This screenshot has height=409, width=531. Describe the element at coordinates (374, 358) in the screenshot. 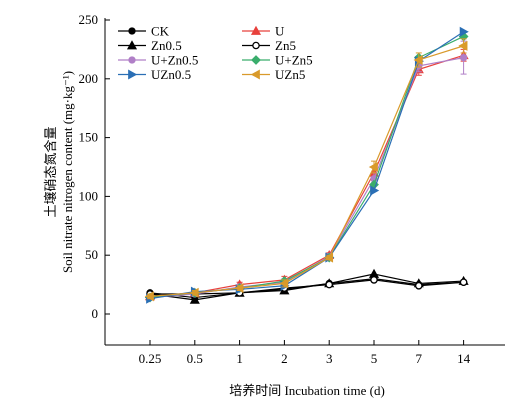

I see `x-tick-label: 5` at that location.